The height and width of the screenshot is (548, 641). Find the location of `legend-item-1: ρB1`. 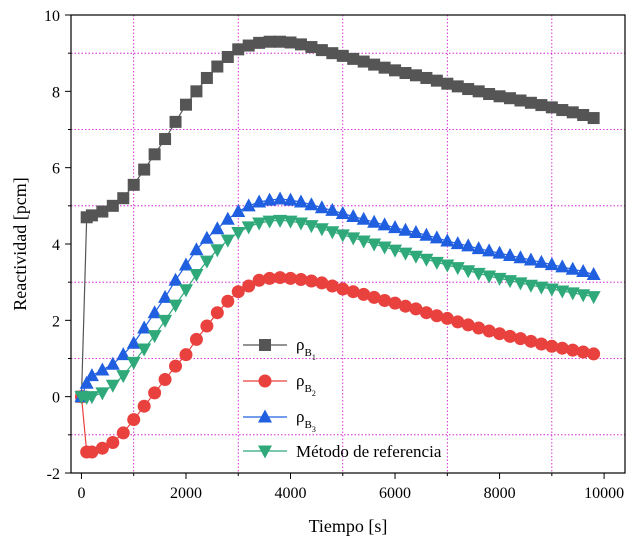

legend-item-1: ρB1 is located at coordinates (279, 348).